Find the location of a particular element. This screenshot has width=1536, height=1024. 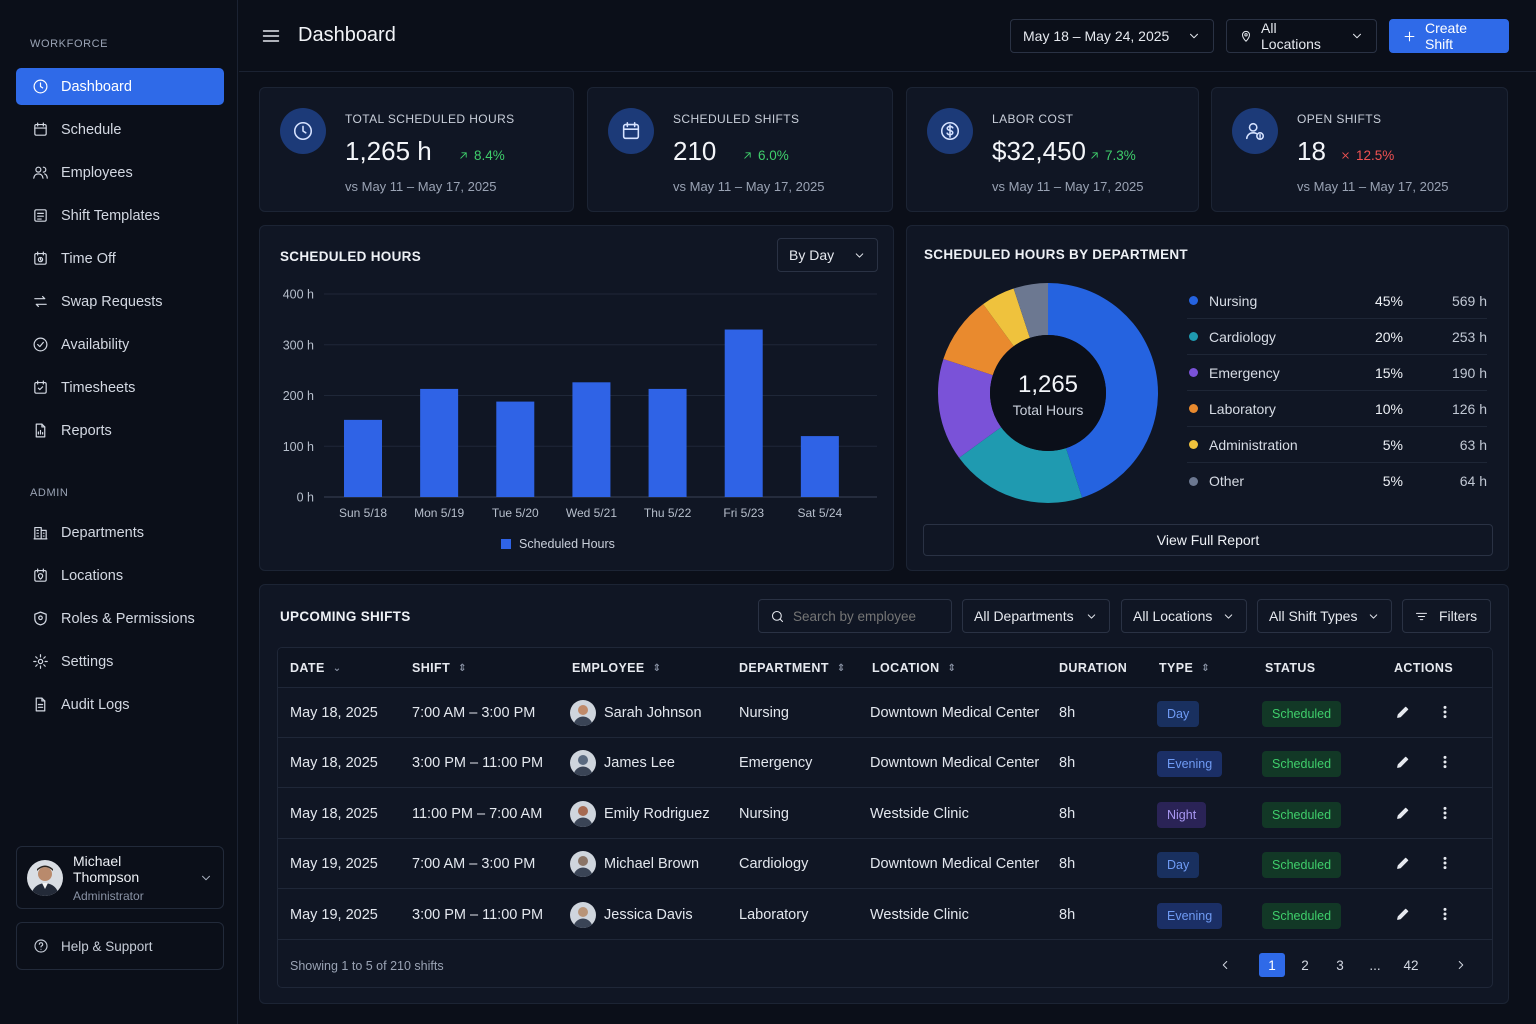

kpi-label: LABOR COST is located at coordinates (1033, 119).